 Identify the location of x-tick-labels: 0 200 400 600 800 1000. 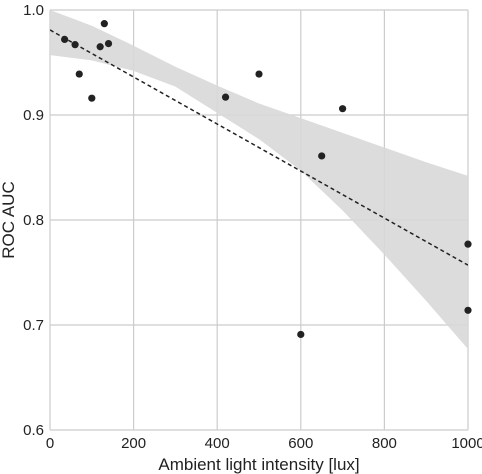
(264, 443).